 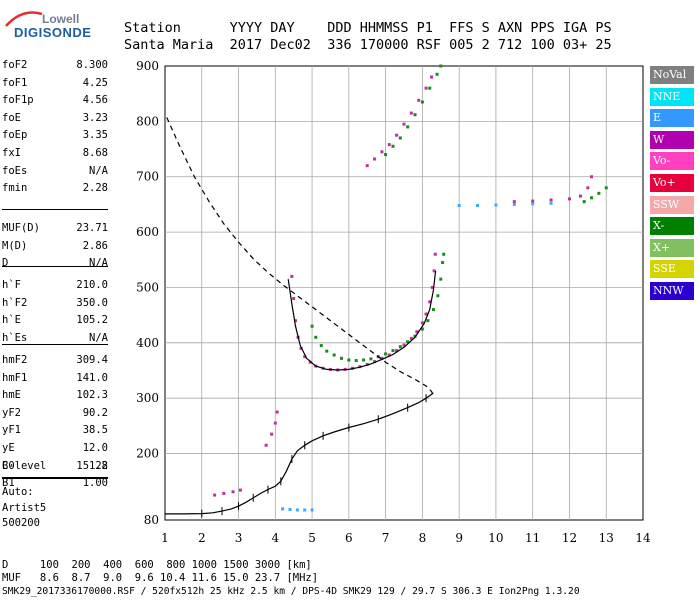 I want to click on legend-item: NoVal, so click(x=672, y=75).